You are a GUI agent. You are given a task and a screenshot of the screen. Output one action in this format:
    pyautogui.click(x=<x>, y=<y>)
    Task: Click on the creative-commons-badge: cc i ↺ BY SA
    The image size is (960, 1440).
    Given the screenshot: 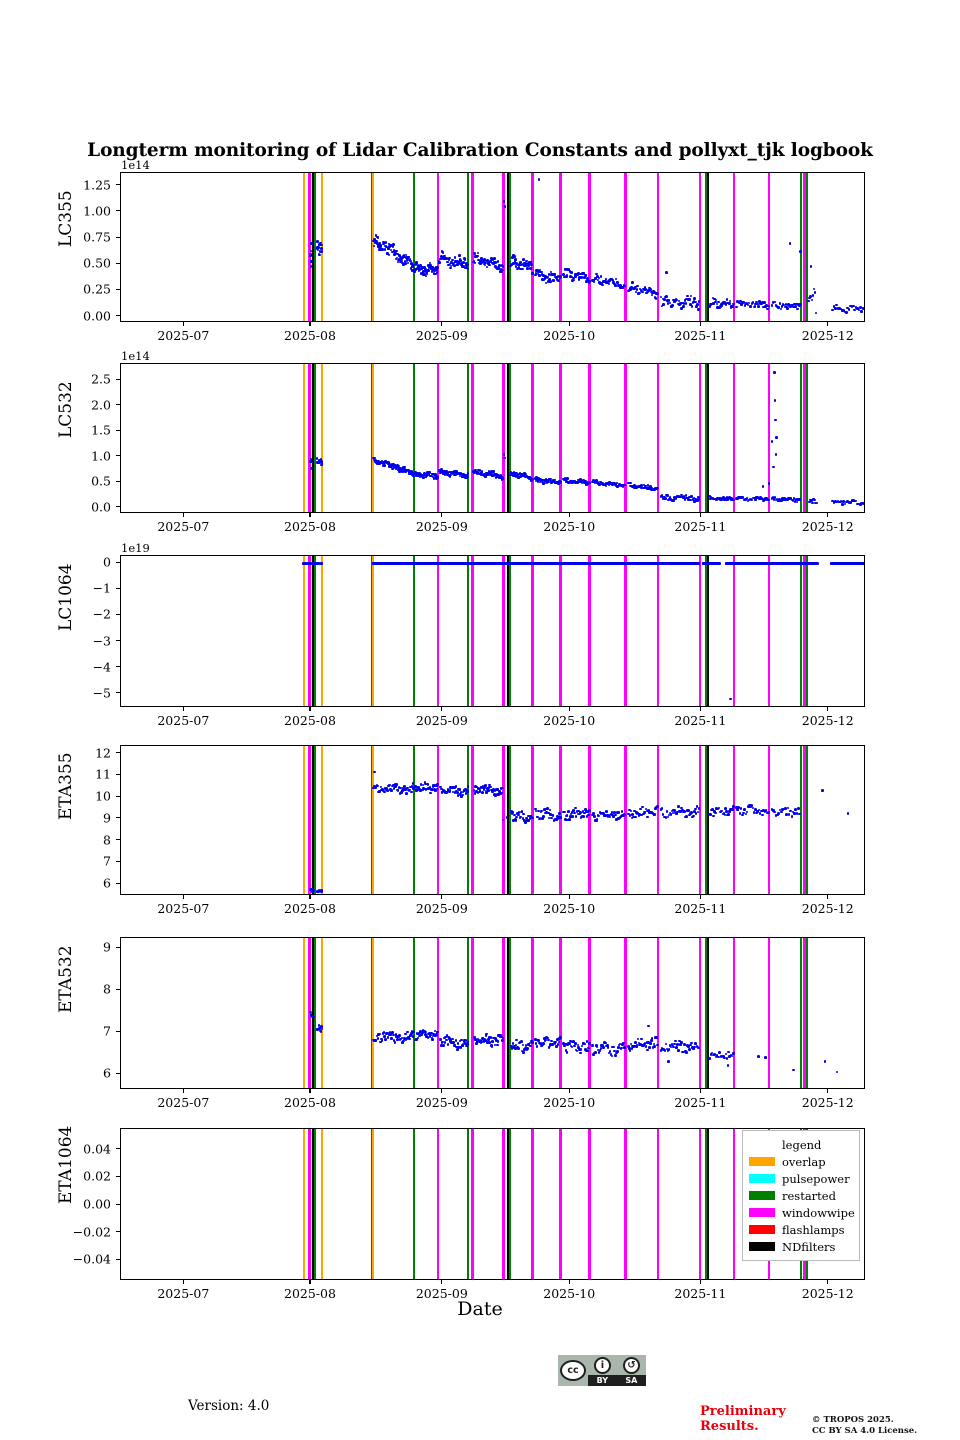 What is the action you would take?
    pyautogui.click(x=602, y=1370)
    